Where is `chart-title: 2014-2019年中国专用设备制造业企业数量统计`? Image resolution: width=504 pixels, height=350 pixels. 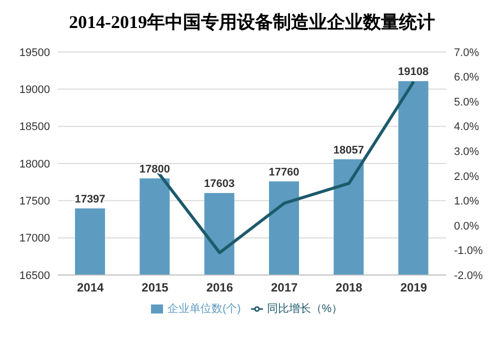
chart-title: 2014-2019年中国专用设备制造业企业数量统计 is located at coordinates (252, 22).